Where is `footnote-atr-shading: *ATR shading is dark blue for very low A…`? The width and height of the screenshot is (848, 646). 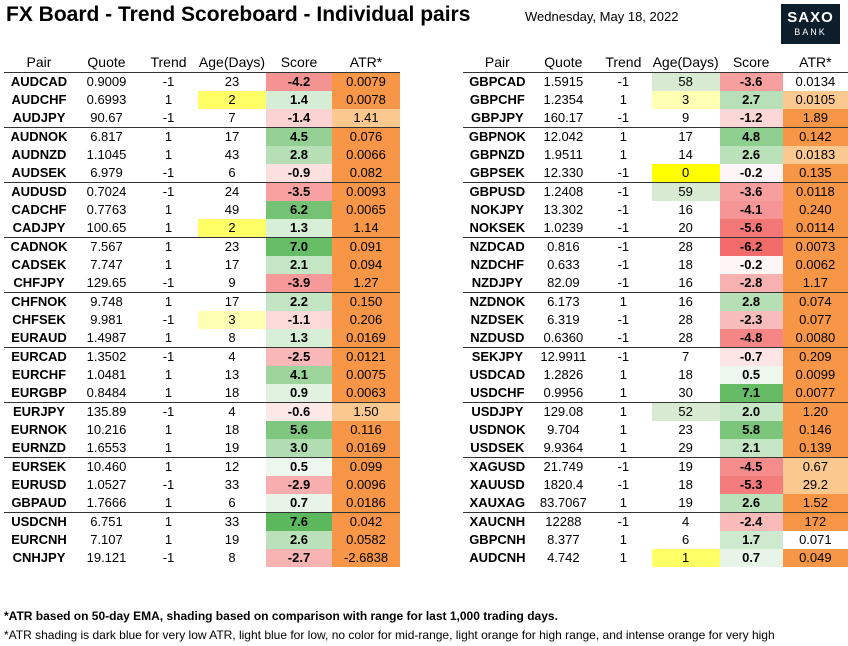 footnote-atr-shading: *ATR shading is dark blue for very low A… is located at coordinates (389, 635).